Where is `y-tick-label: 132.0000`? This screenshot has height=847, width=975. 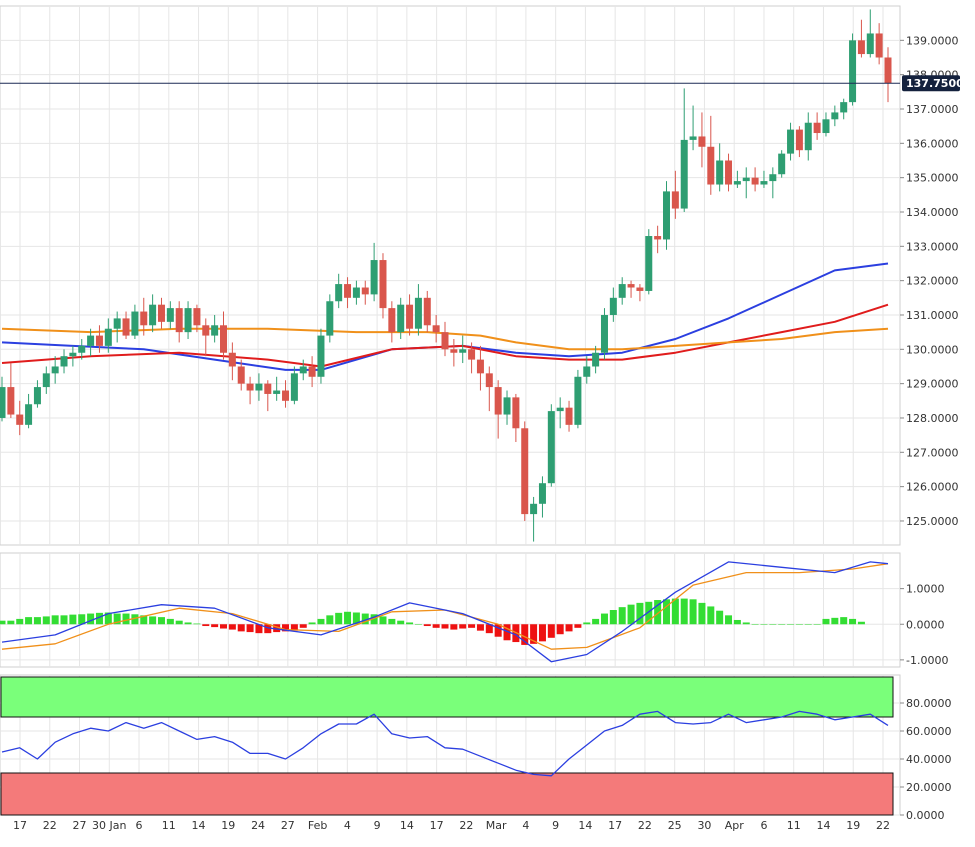 y-tick-label: 132.0000 is located at coordinates (932, 281).